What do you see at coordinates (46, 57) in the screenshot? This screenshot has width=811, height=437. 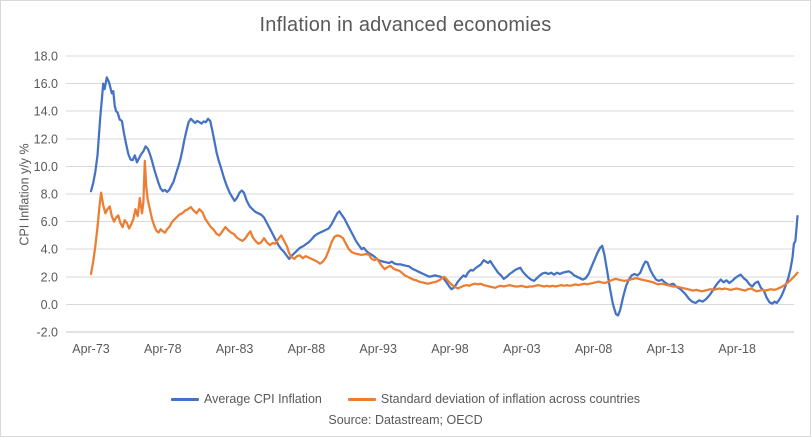 I see `y-tick-label: 18.0` at bounding box center [46, 57].